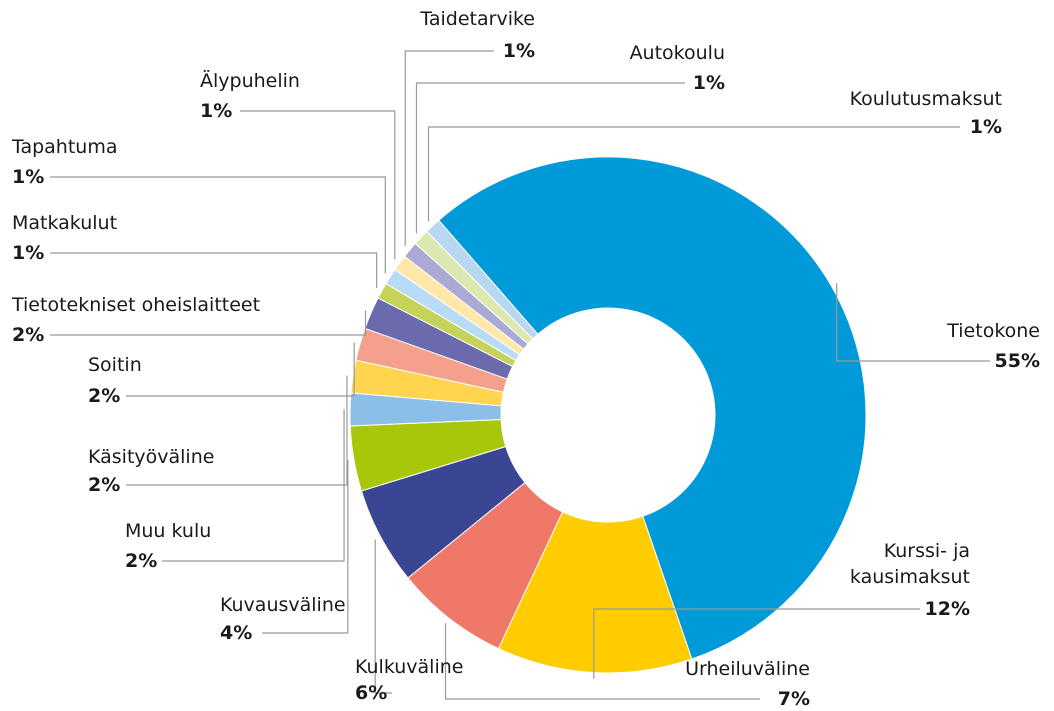  I want to click on value-label: 6%, so click(371, 693).